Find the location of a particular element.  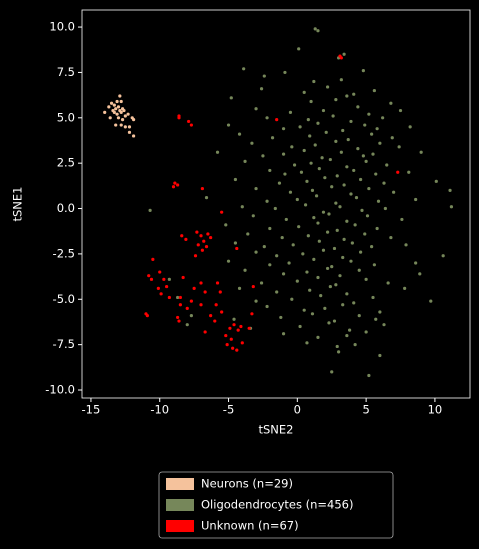

y-tick-label: -5.0 is located at coordinates (64, 299).